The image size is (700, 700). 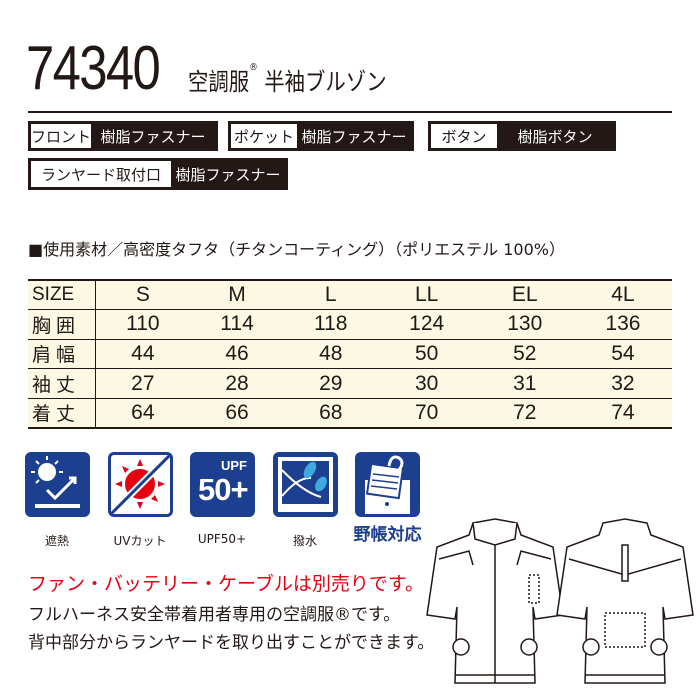 I want to click on badge-key: フロント, so click(x=61, y=136).